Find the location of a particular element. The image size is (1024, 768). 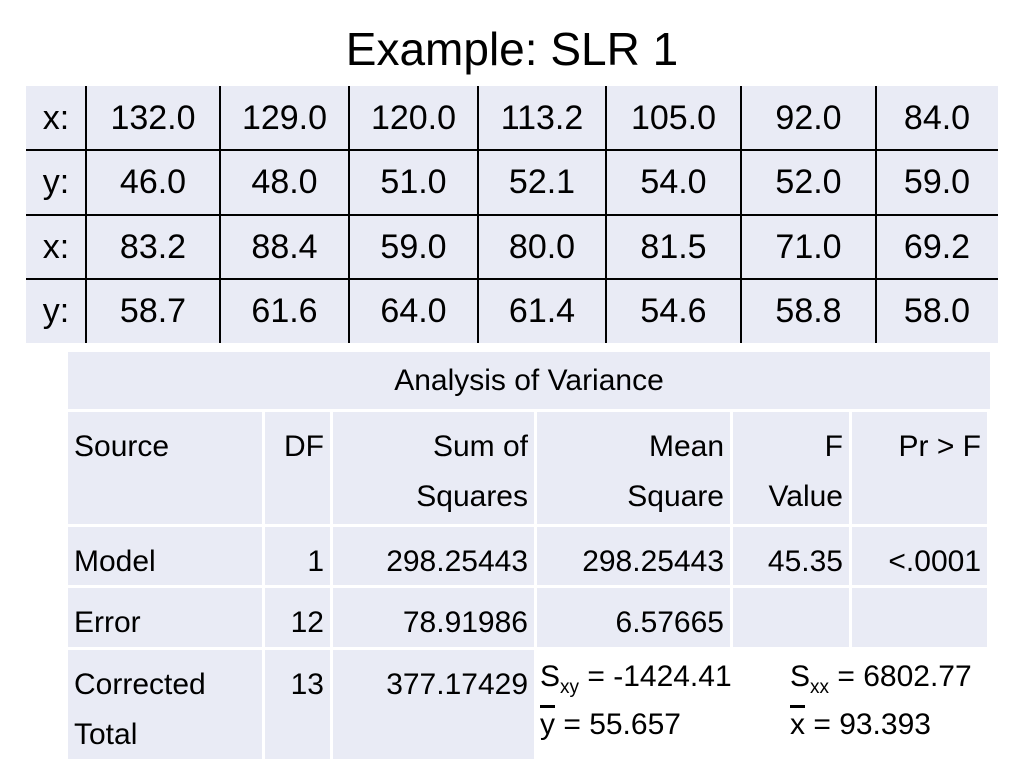

cell-text: 377.17429 is located at coordinates (457, 684).